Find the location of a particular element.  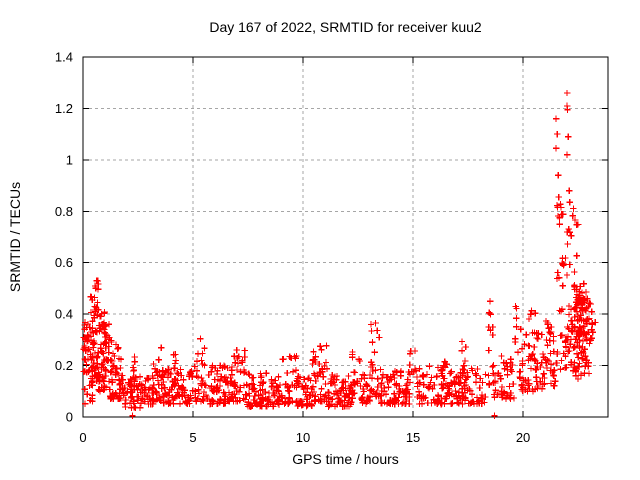

y-tick-label: 0.6 is located at coordinates (64, 262).